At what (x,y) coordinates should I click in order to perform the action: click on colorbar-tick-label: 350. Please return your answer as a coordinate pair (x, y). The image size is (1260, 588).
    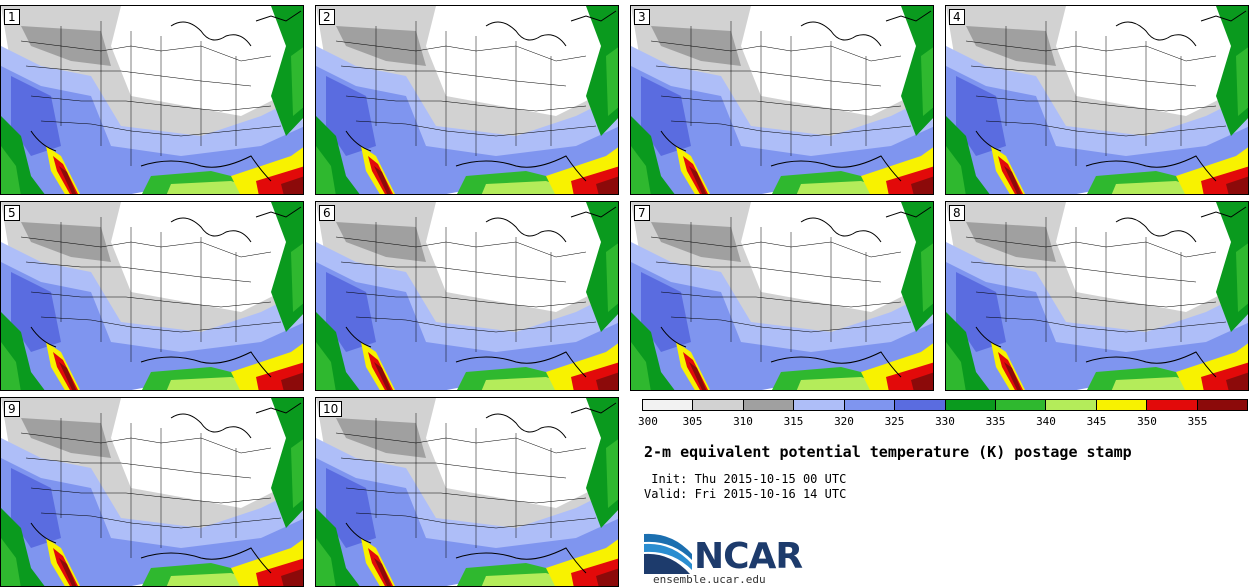
    Looking at the image, I should click on (1147, 421).